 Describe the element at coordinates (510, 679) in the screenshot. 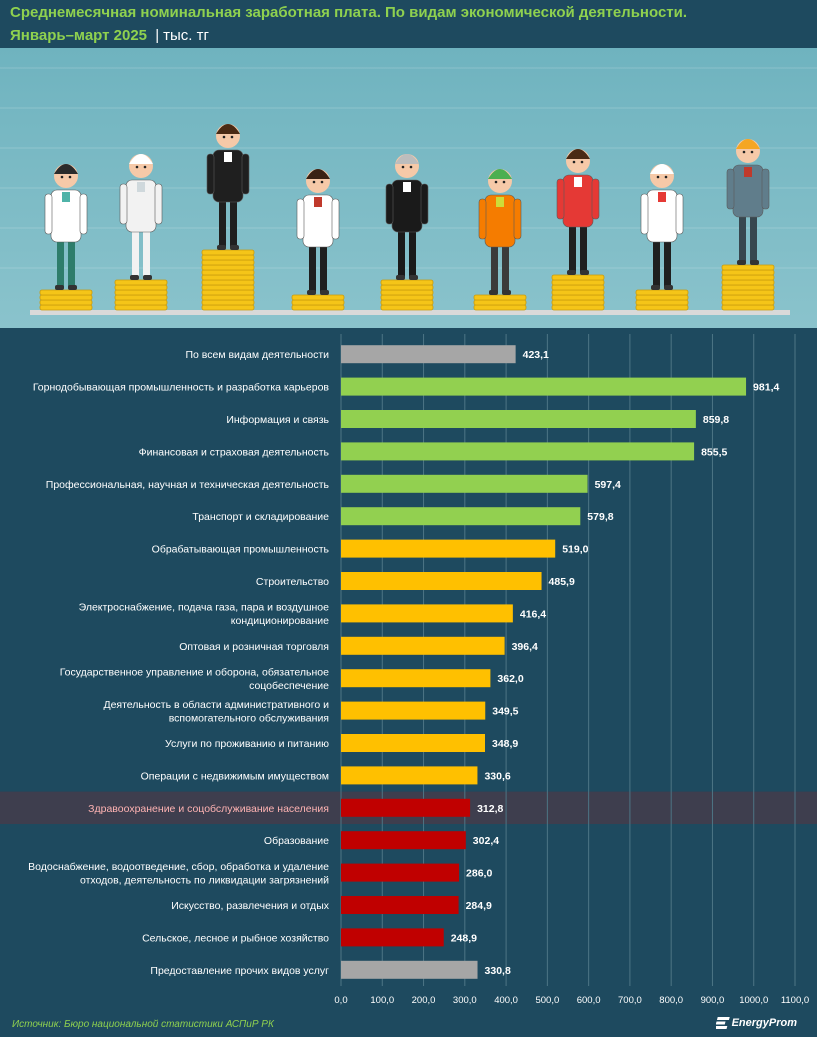

I see `data-label: 362,0` at that location.